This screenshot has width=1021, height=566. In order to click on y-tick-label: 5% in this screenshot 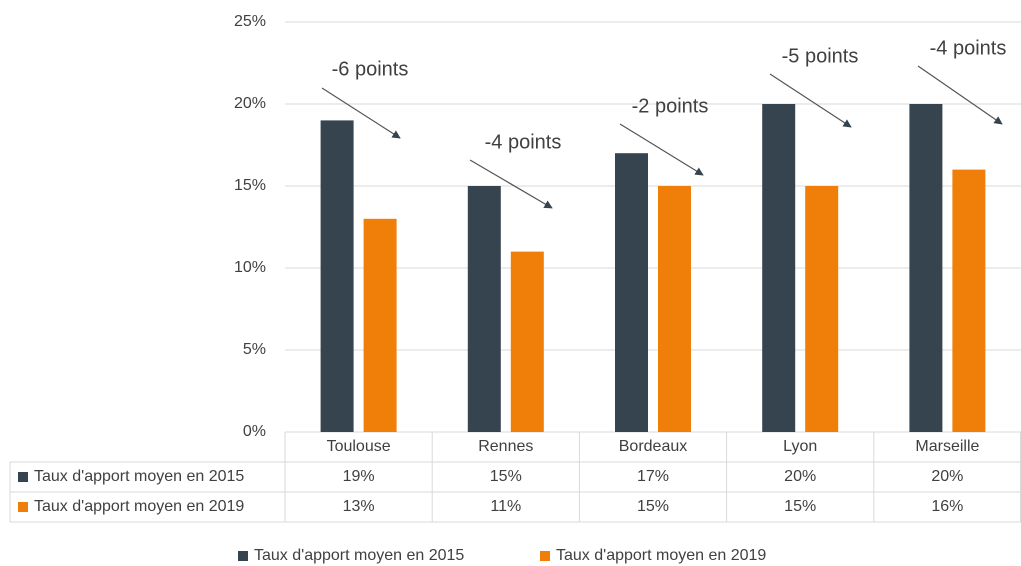, I will do `click(254, 349)`.